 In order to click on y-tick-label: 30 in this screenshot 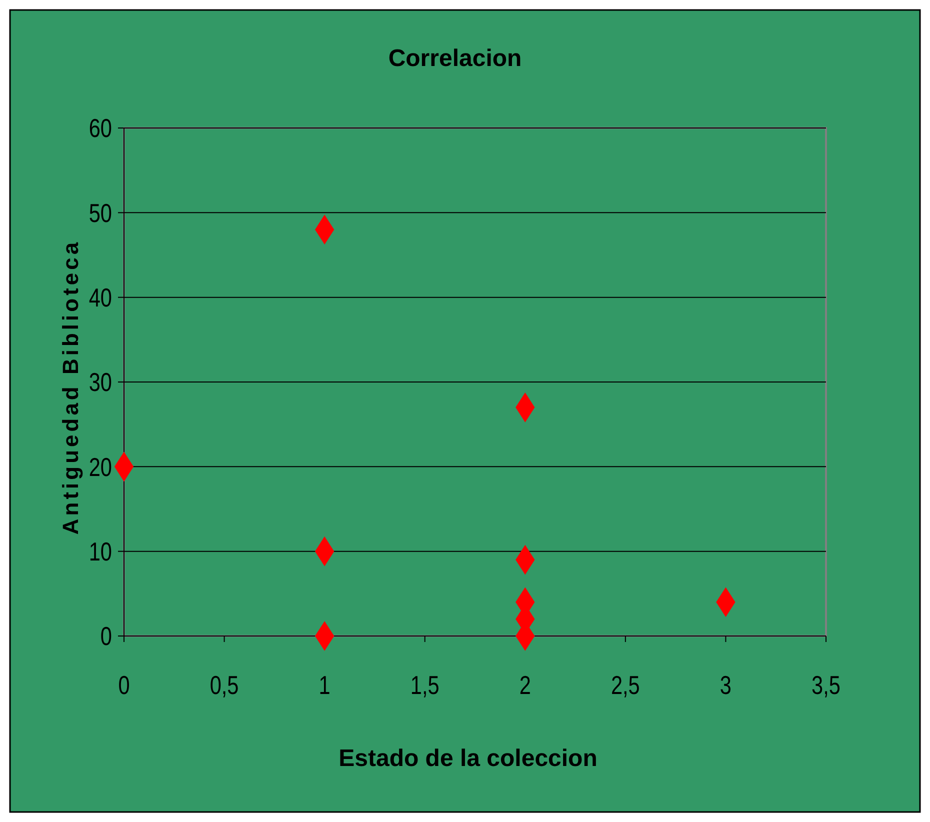, I will do `click(100, 382)`.